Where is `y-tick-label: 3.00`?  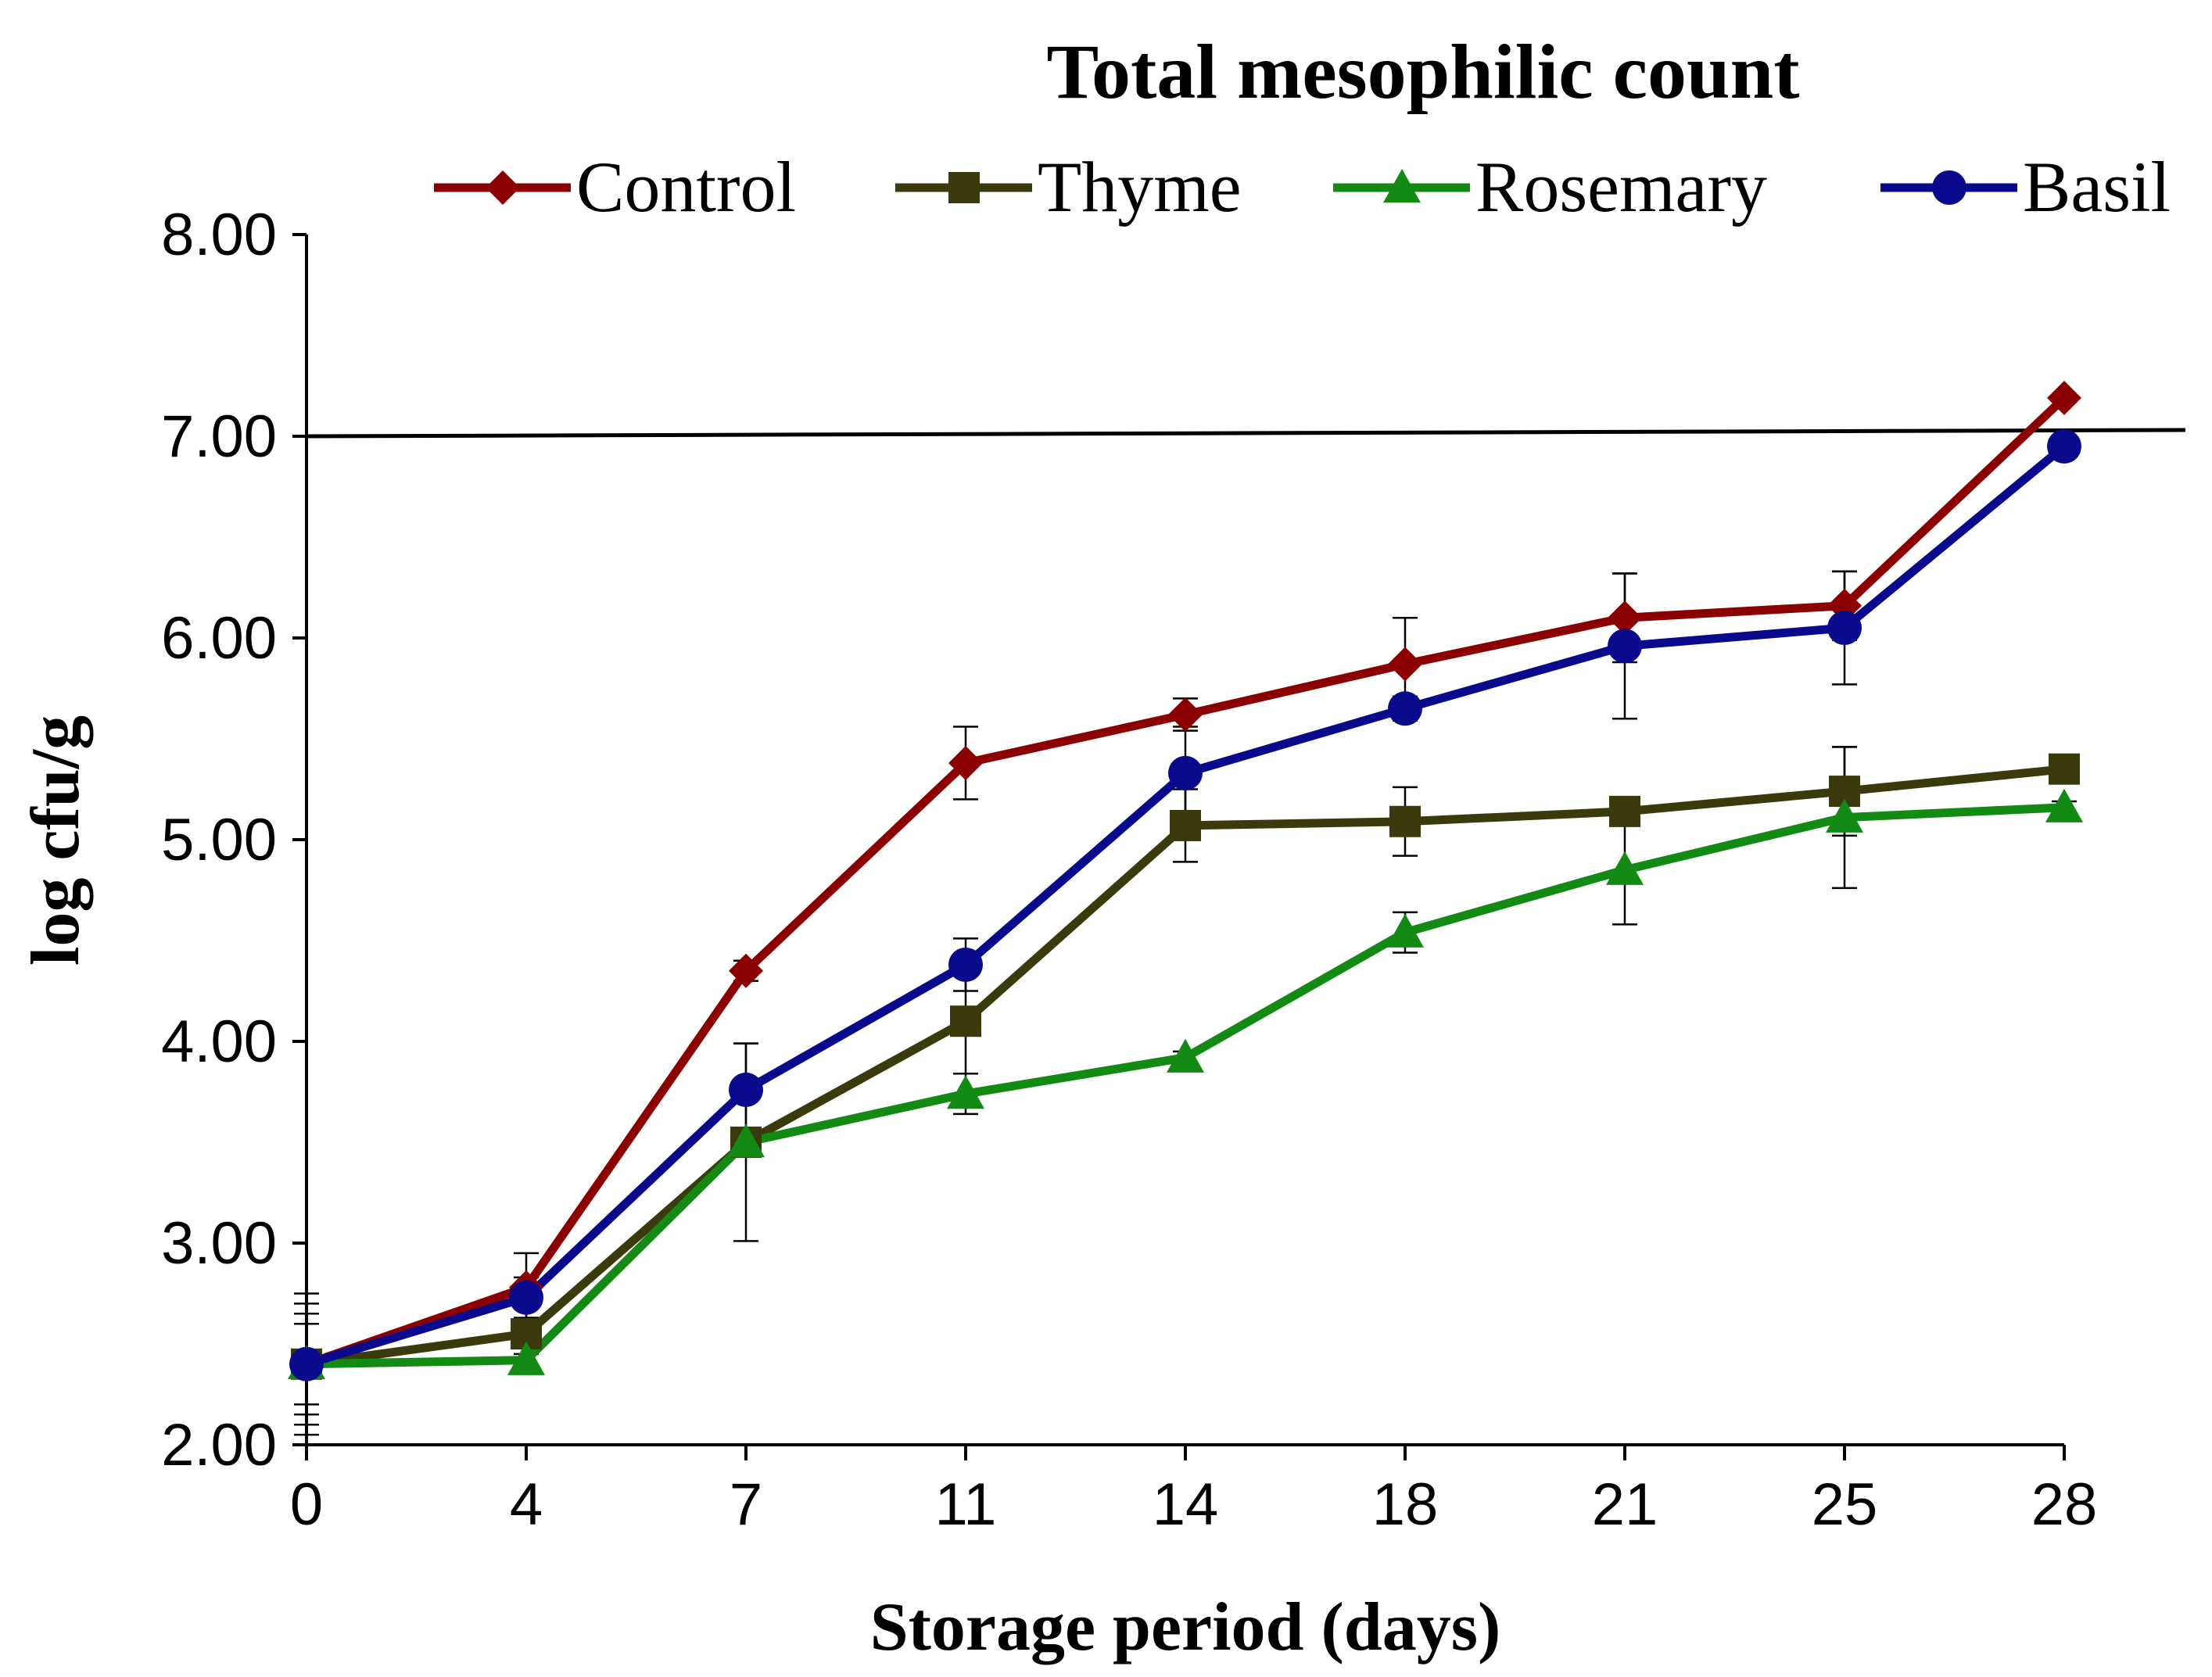 y-tick-label: 3.00 is located at coordinates (219, 1243).